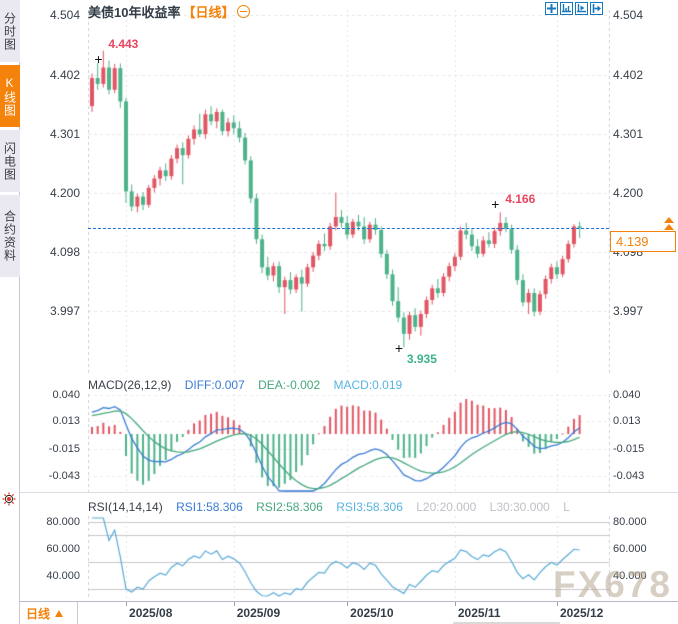  Describe the element at coordinates (349, 557) in the screenshot. I see `rsi-panel-canvas` at that location.